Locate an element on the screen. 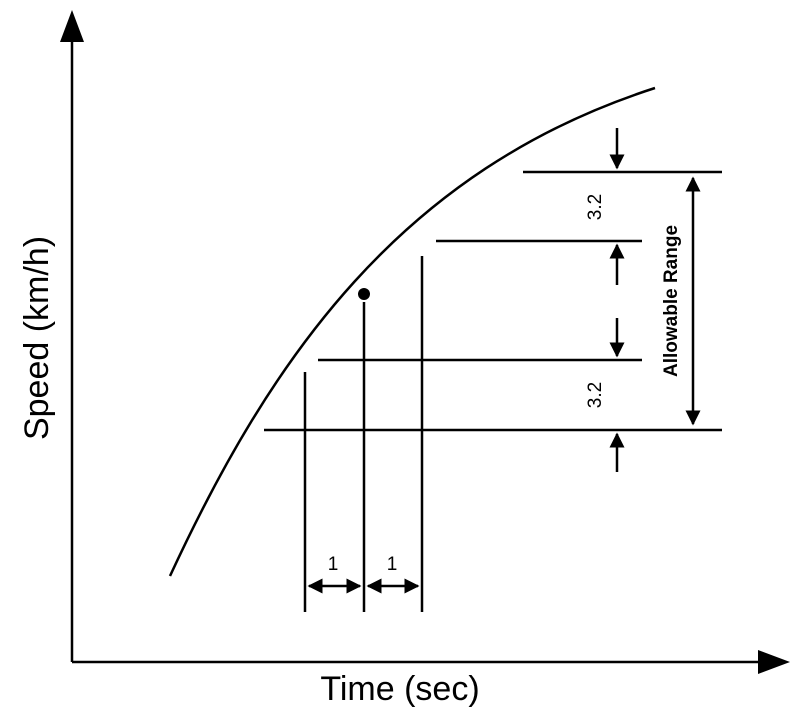 The image size is (800, 716). x-axis is located at coordinates (431, 662).